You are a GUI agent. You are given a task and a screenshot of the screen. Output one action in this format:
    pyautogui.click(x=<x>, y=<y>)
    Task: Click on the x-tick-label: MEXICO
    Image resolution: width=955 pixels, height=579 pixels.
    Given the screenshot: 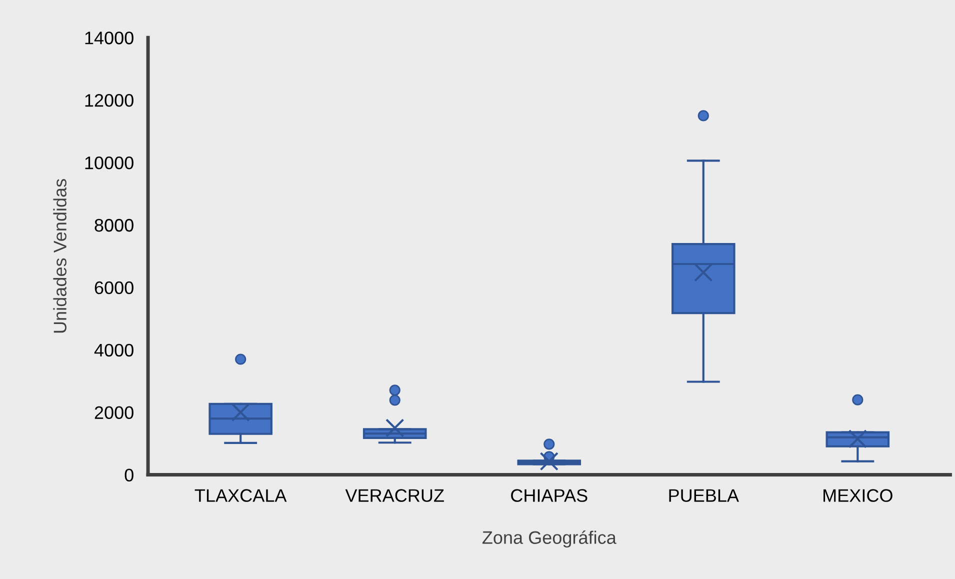 What is the action you would take?
    pyautogui.click(x=858, y=495)
    